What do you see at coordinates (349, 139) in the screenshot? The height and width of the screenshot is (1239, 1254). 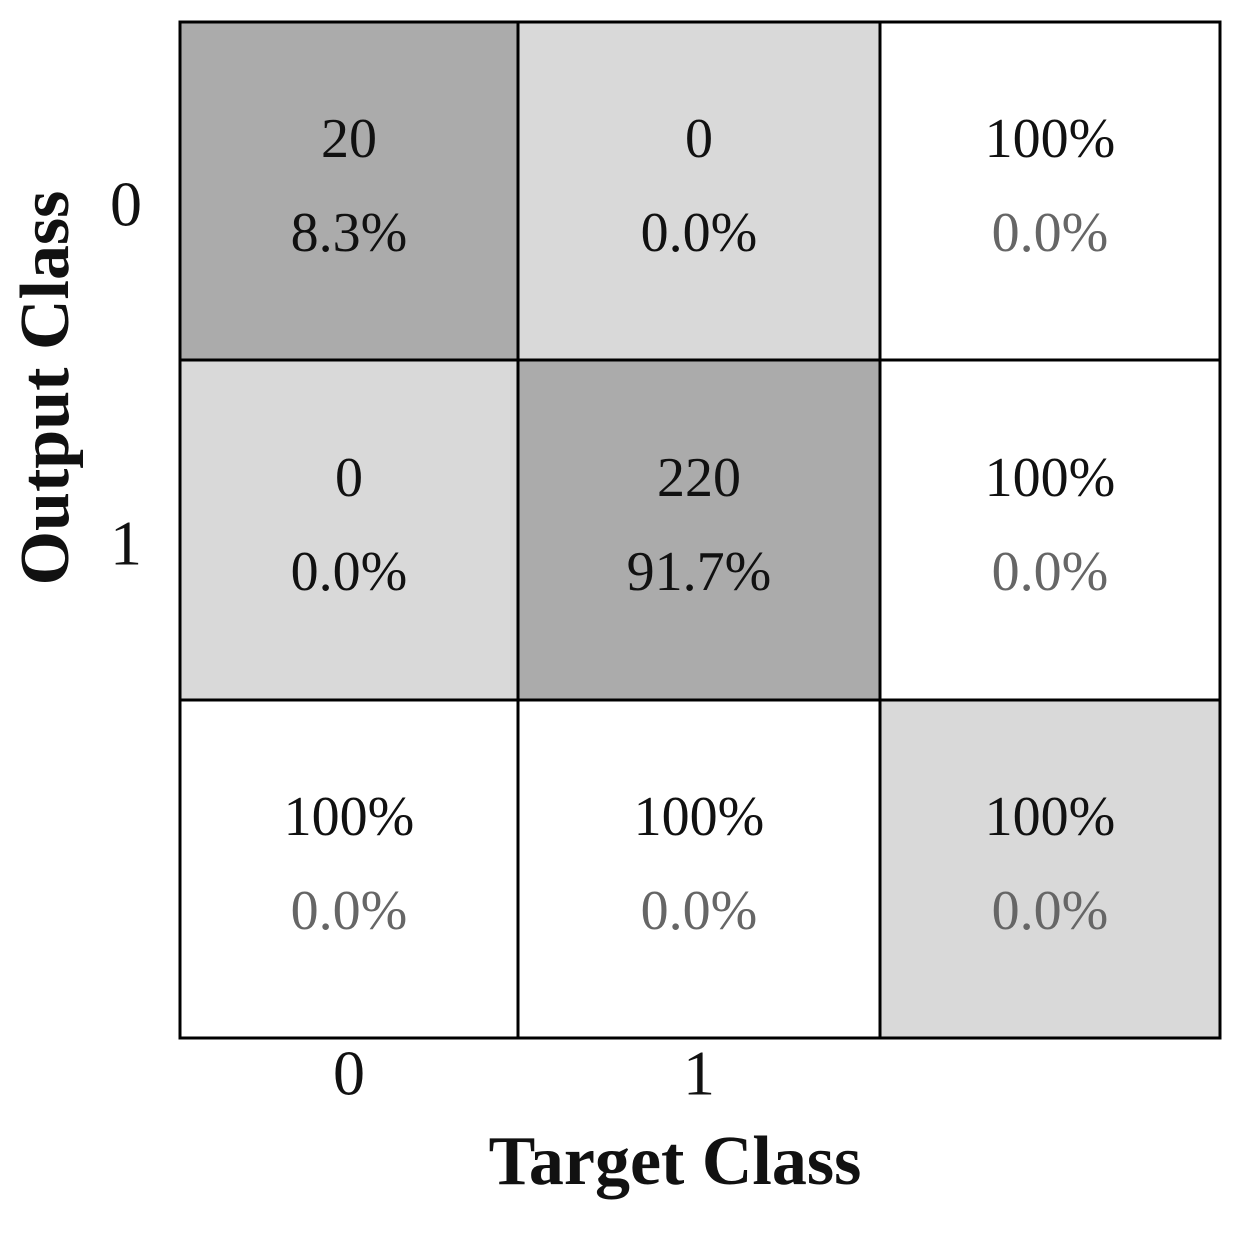 I see `cell-value: 20` at bounding box center [349, 139].